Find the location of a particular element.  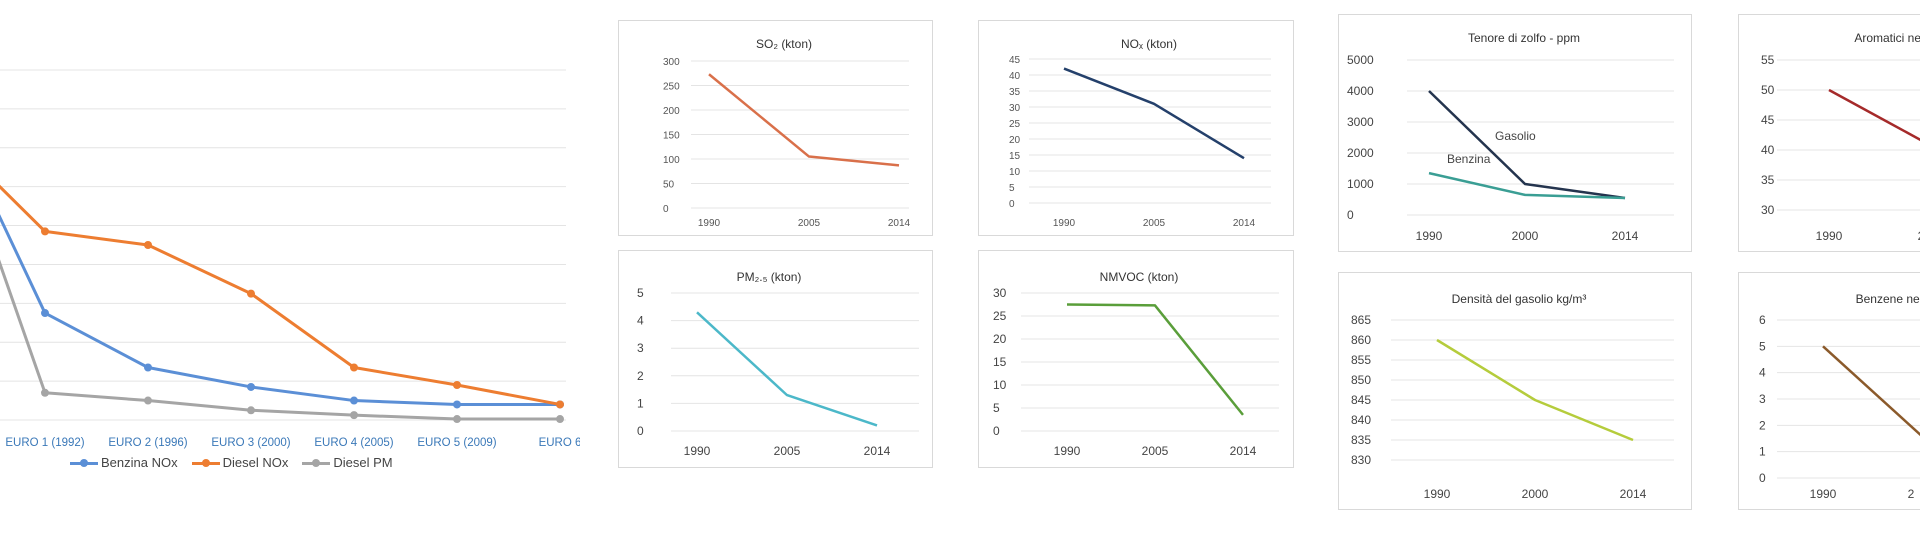

y-tick-label: 860 is located at coordinates (1361, 340).